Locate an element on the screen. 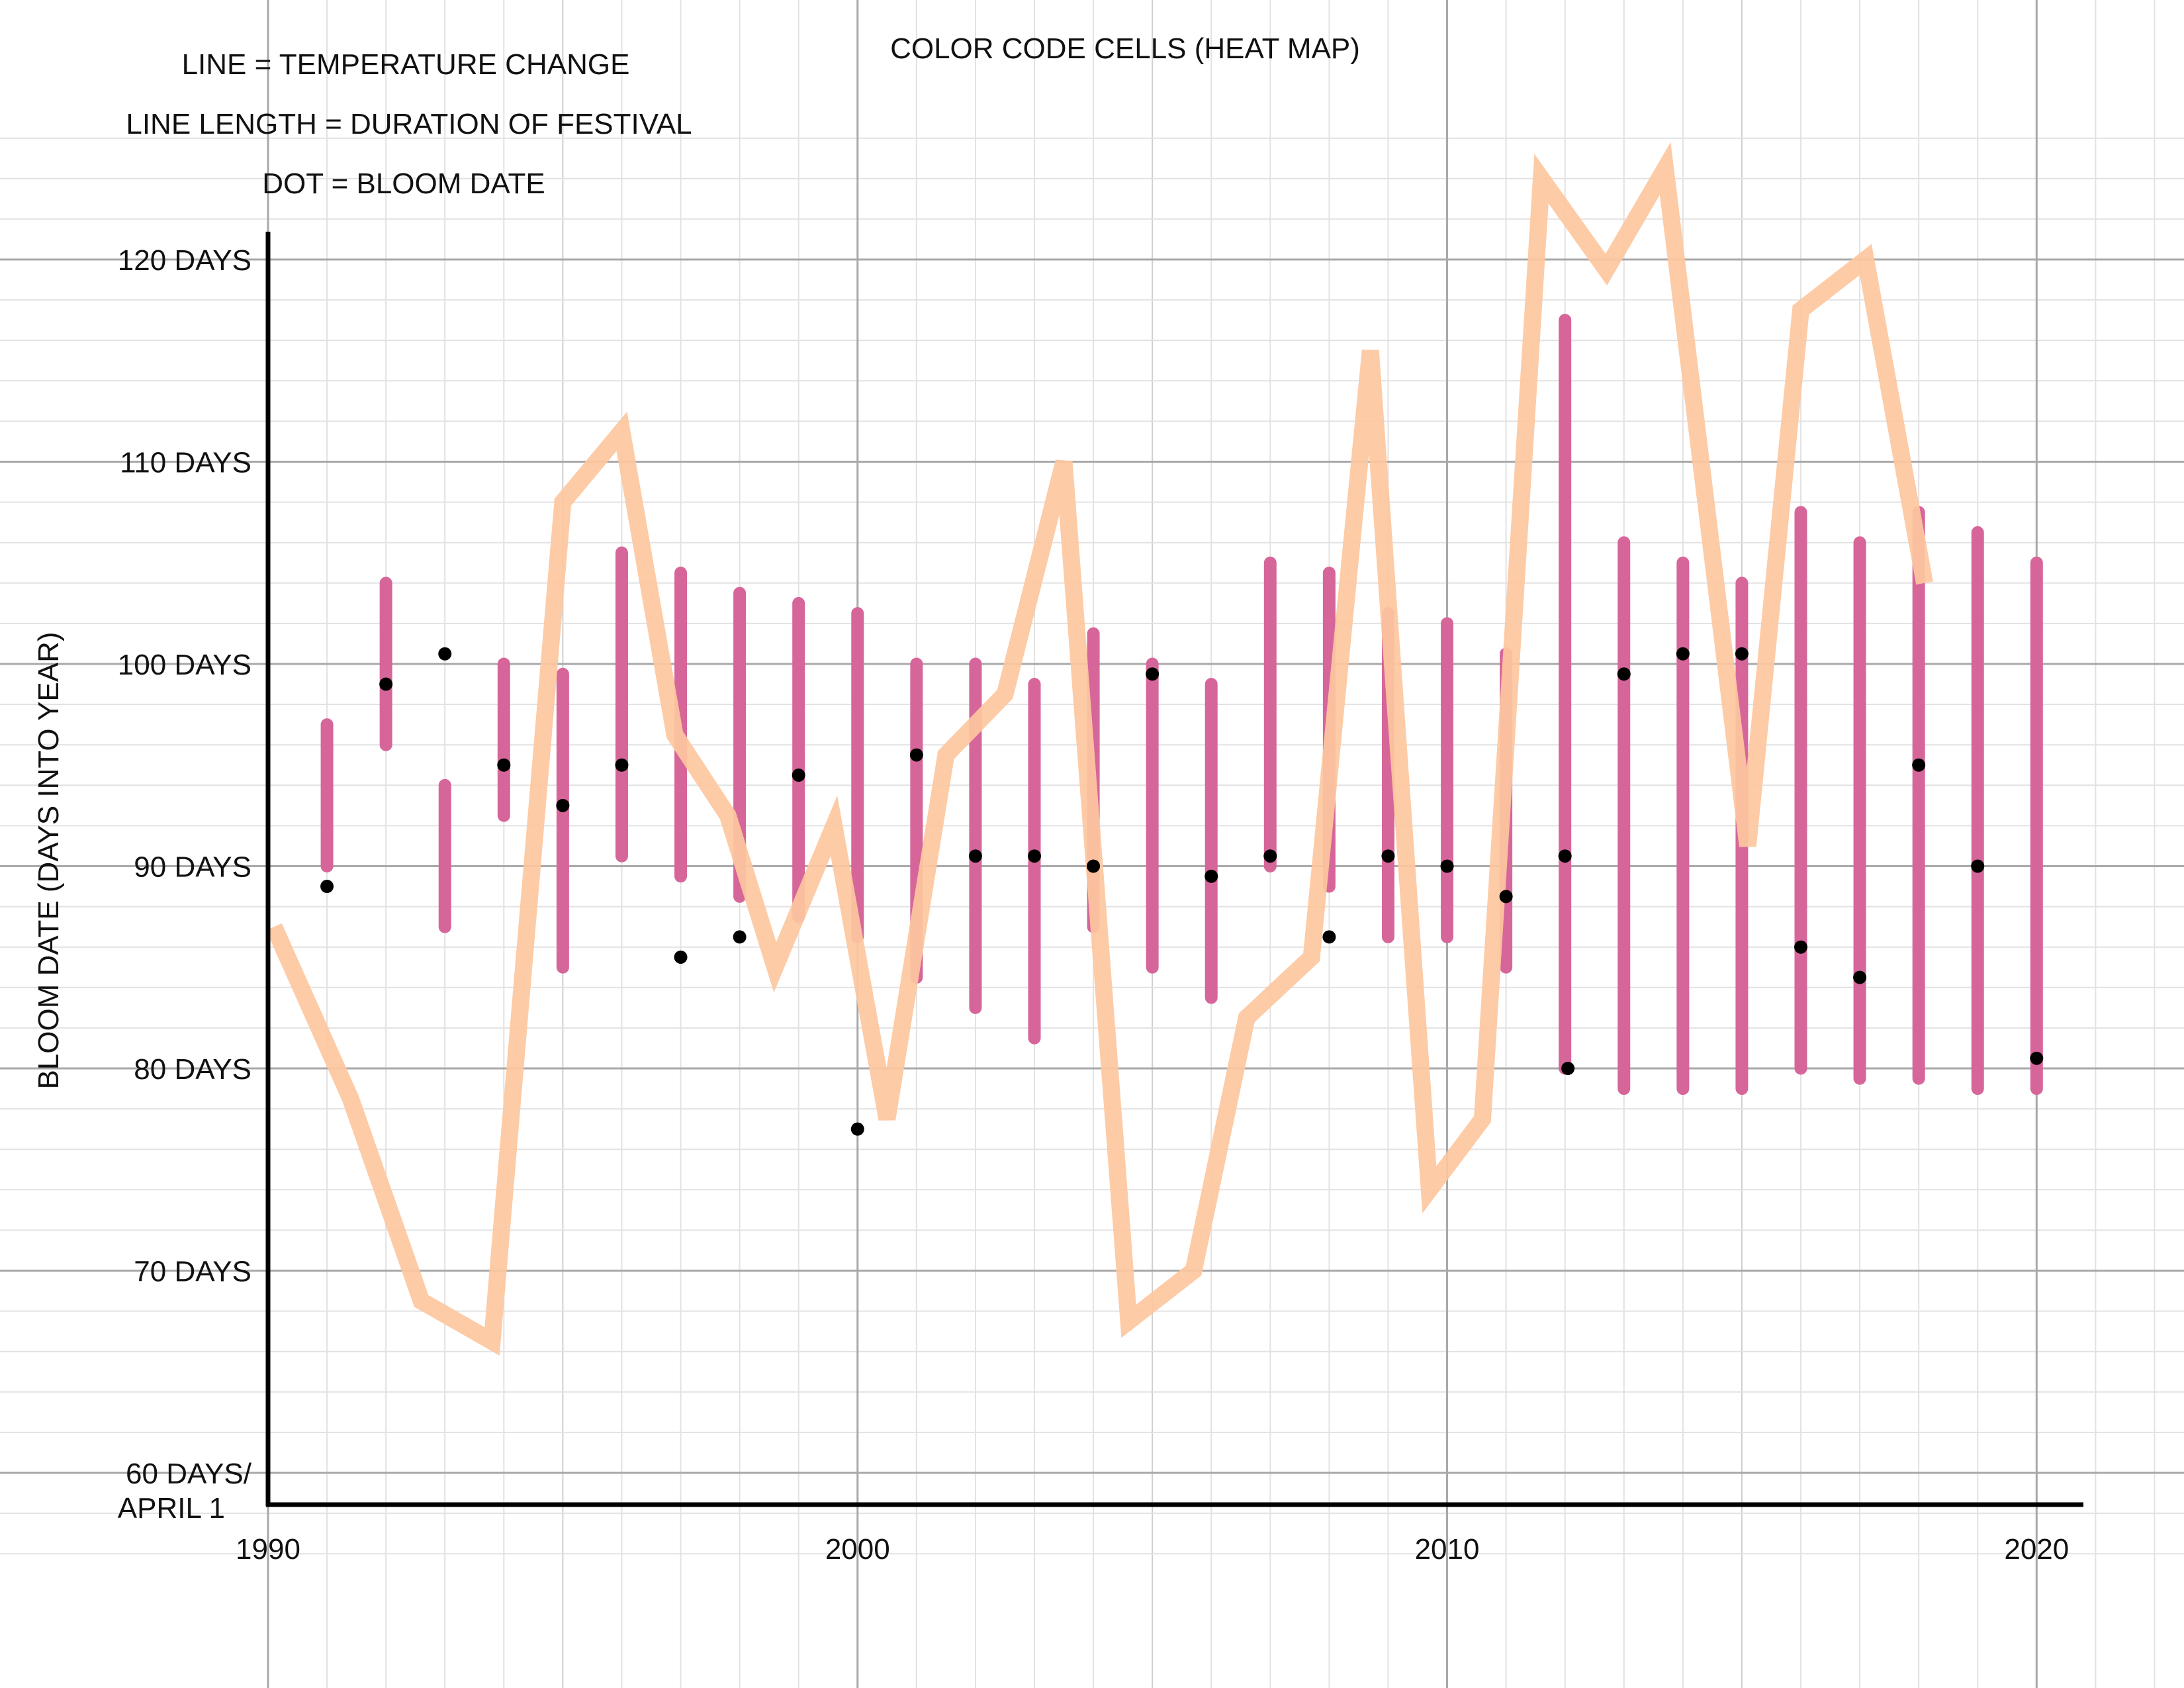 Image resolution: width=2184 pixels, height=1688 pixels. y-tick-label-80: 80 DAYS is located at coordinates (192, 1069).